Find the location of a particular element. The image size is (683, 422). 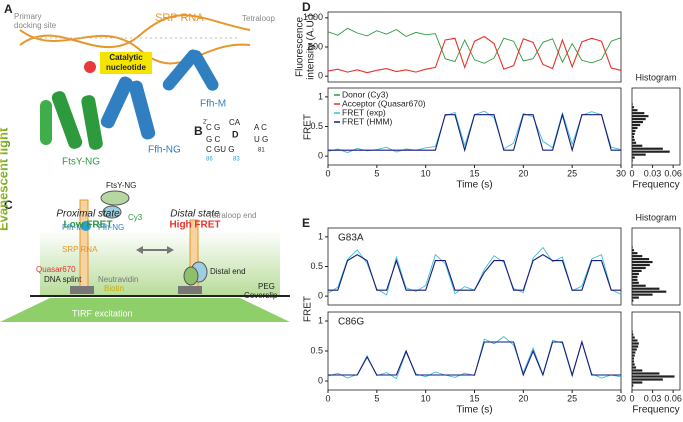

annotation: G83A is located at coordinates (351, 238).